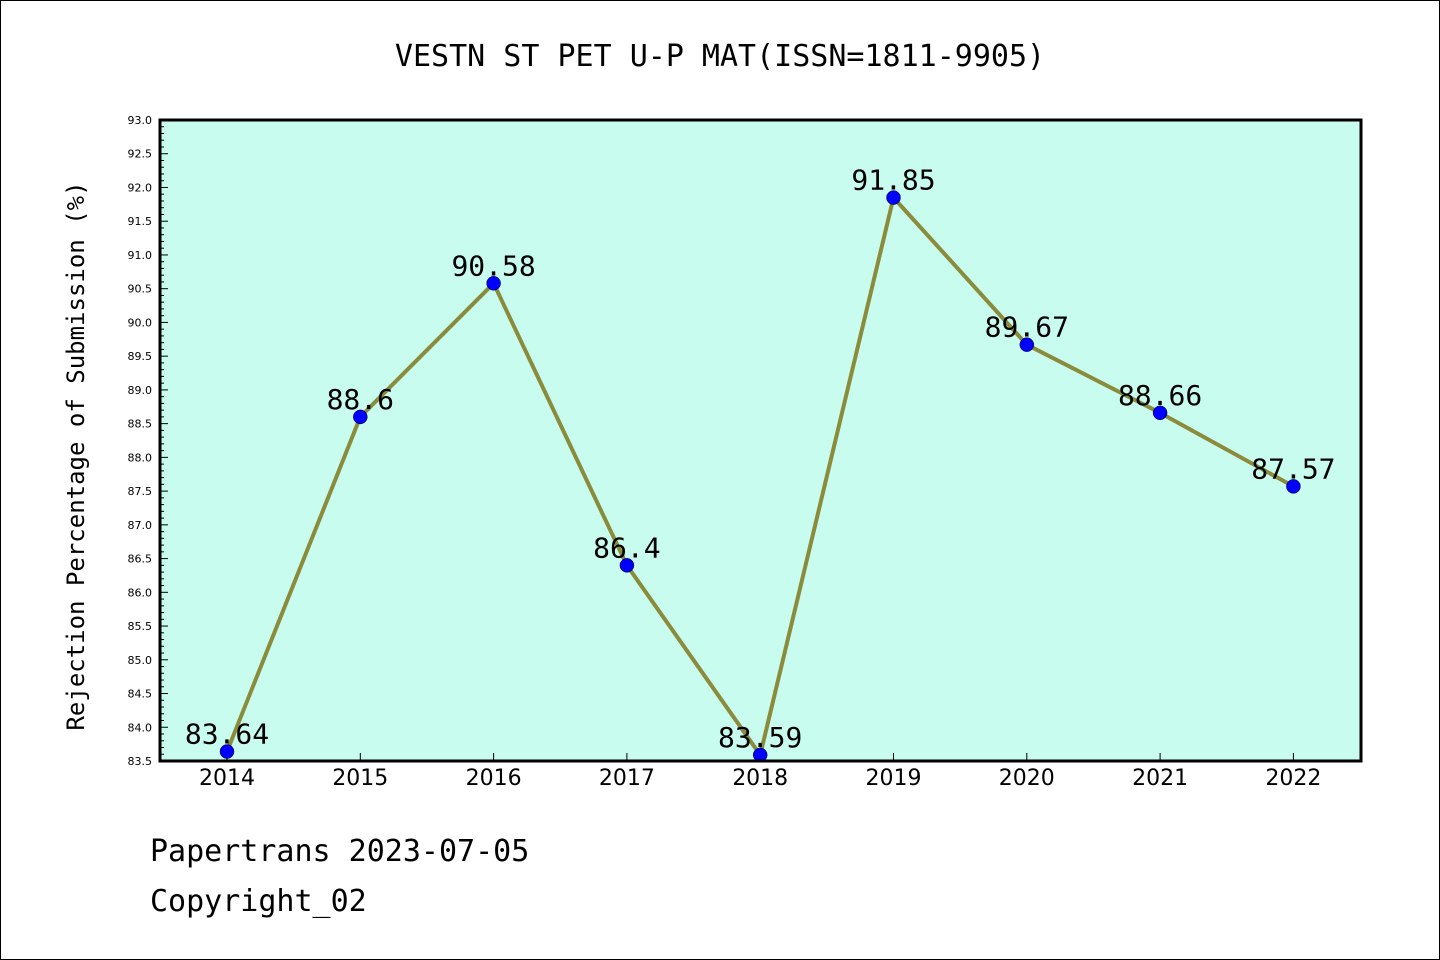 Image resolution: width=1440 pixels, height=960 pixels. Describe the element at coordinates (140, 221) in the screenshot. I see `y-tick-label: 91.5` at that location.